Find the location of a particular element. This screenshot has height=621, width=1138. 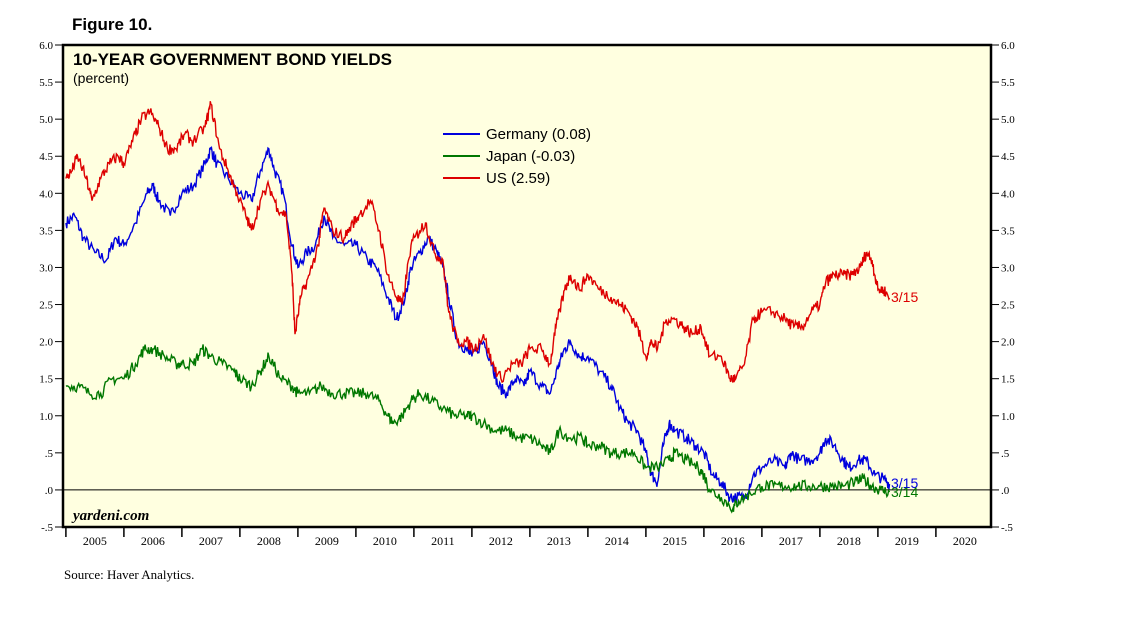

y-tick-label-right: 5.5 is located at coordinates (1008, 83).